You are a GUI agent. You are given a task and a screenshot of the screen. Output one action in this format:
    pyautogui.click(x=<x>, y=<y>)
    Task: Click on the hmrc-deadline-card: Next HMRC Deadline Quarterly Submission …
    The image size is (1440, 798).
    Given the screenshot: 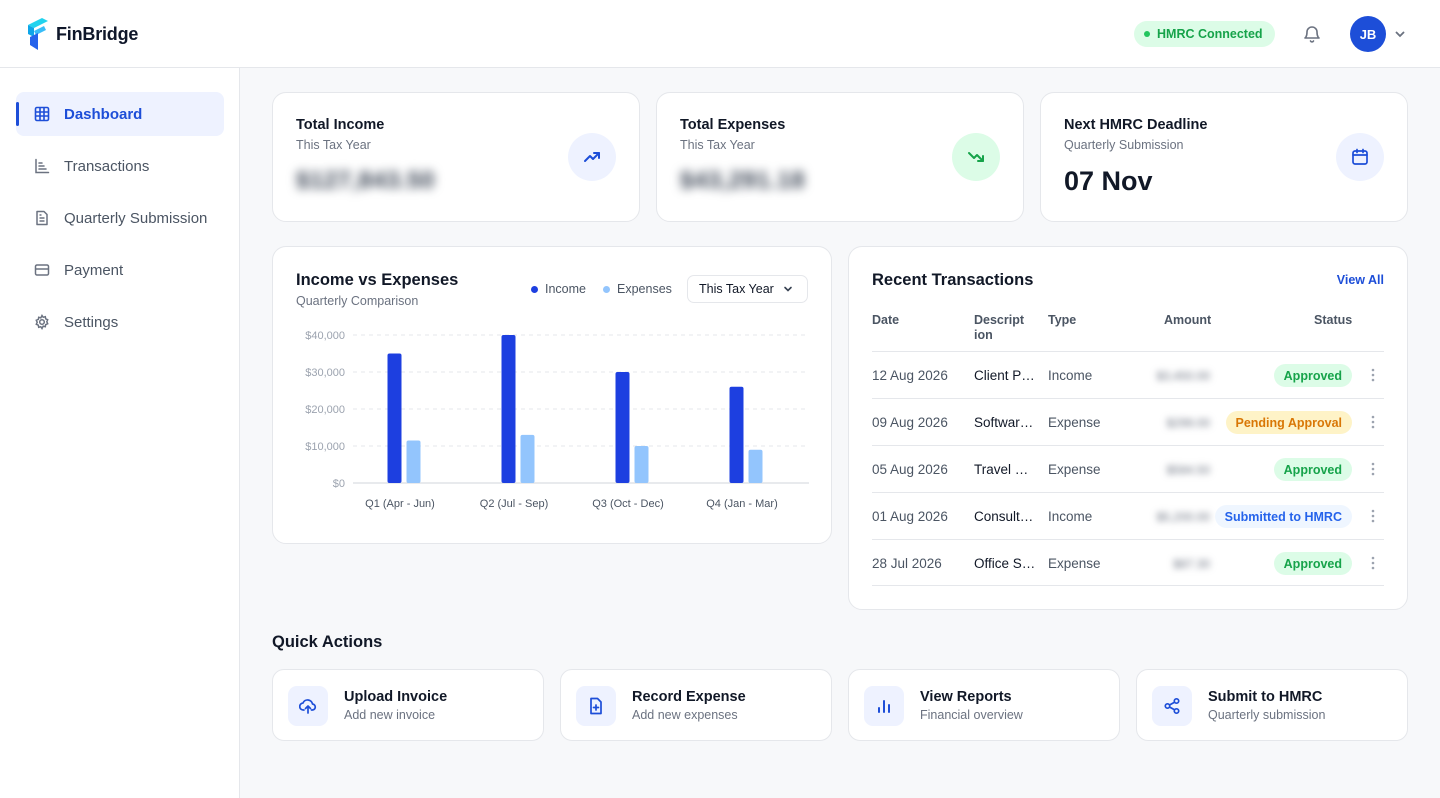 What is the action you would take?
    pyautogui.click(x=1224, y=157)
    